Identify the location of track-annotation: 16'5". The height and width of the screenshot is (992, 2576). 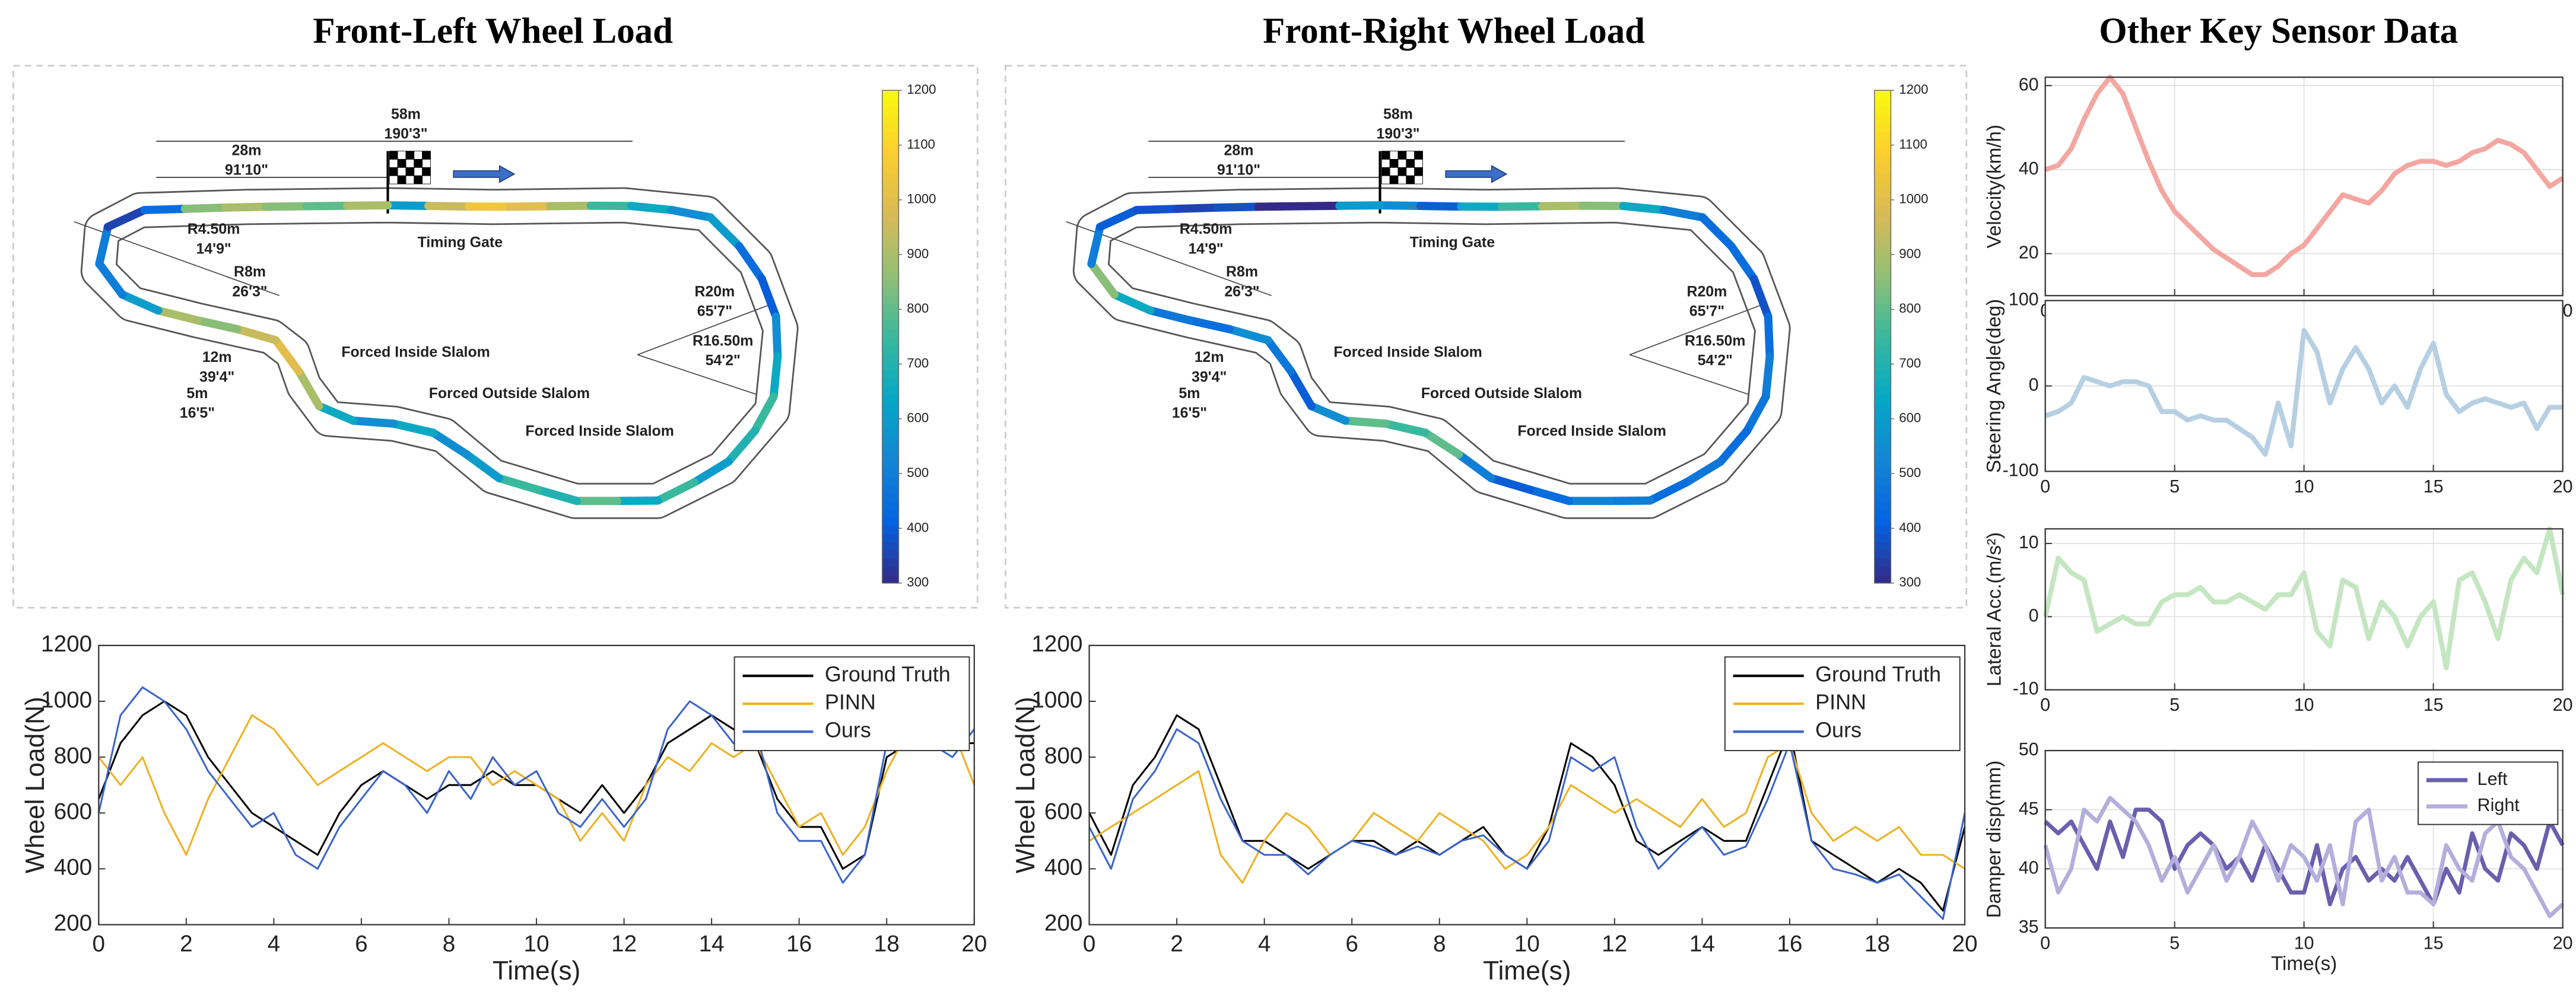
(1189, 413).